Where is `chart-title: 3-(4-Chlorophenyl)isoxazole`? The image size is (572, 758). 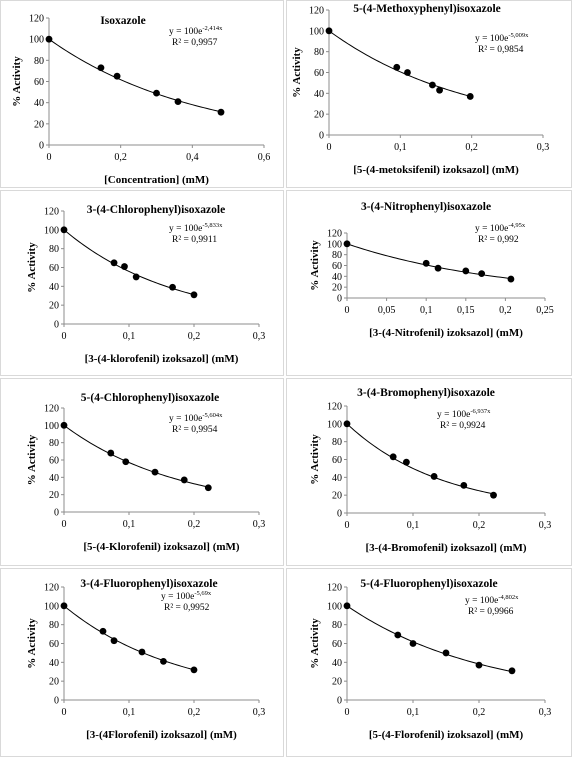 chart-title: 3-(4-Chlorophenyl)isoxazole is located at coordinates (156, 210).